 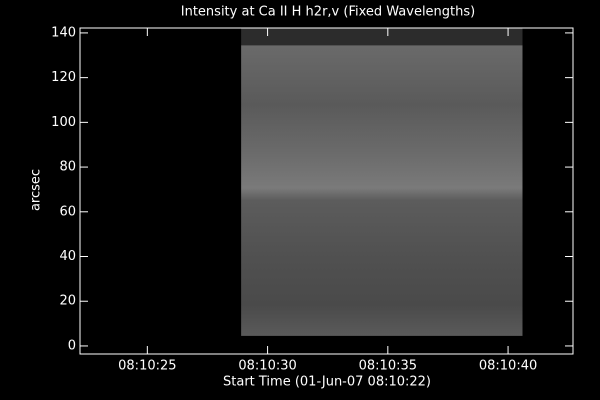 I want to click on y-axis-label: arcsec, so click(x=36, y=190).